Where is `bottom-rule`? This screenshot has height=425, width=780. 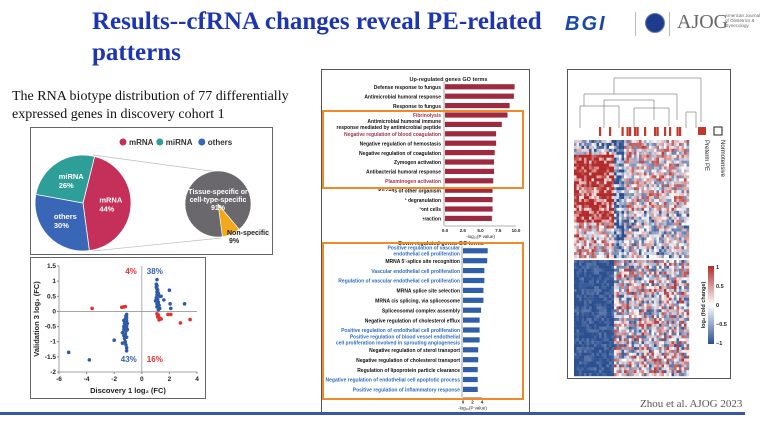 bottom-rule is located at coordinates (372, 413).